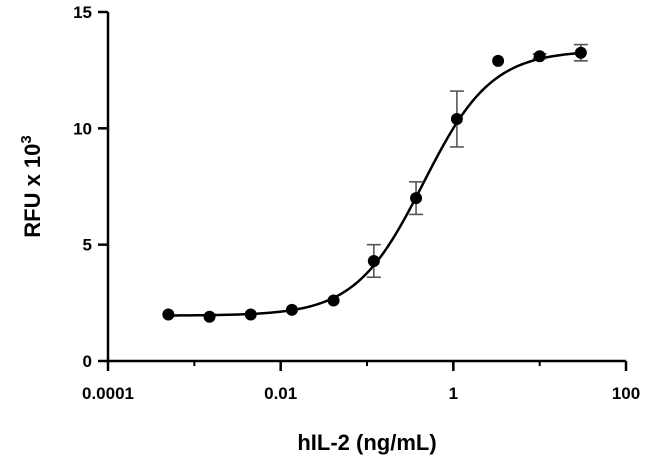  What do you see at coordinates (82, 128) in the screenshot?
I see `y-tick-label: 10` at bounding box center [82, 128].